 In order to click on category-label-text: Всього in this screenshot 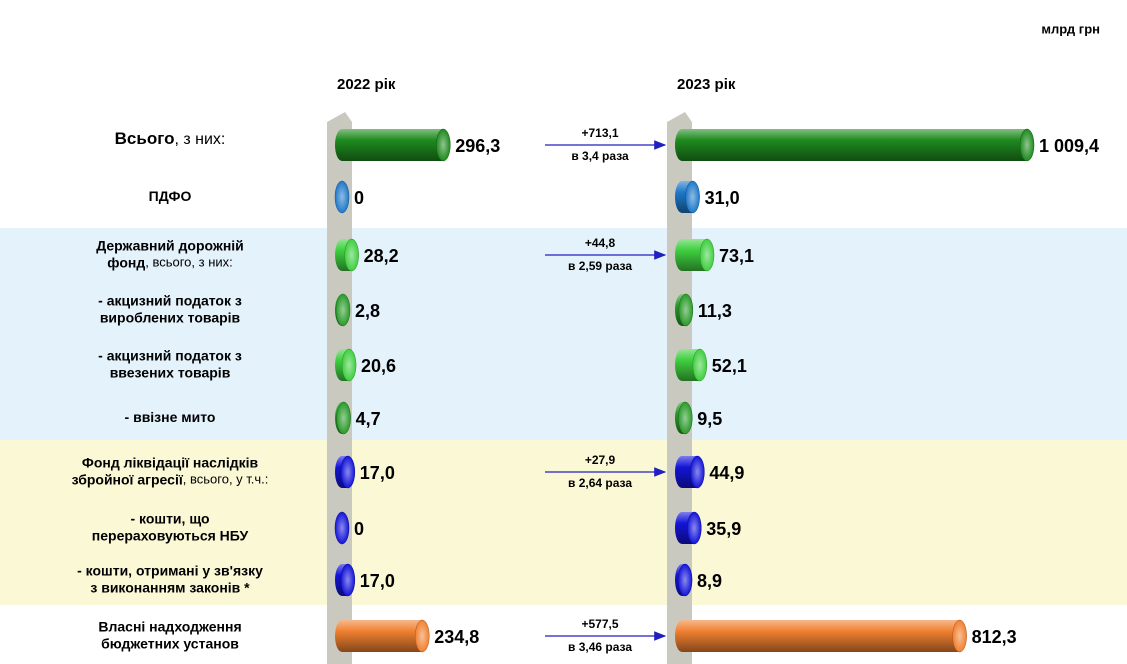, I will do `click(145, 138)`.